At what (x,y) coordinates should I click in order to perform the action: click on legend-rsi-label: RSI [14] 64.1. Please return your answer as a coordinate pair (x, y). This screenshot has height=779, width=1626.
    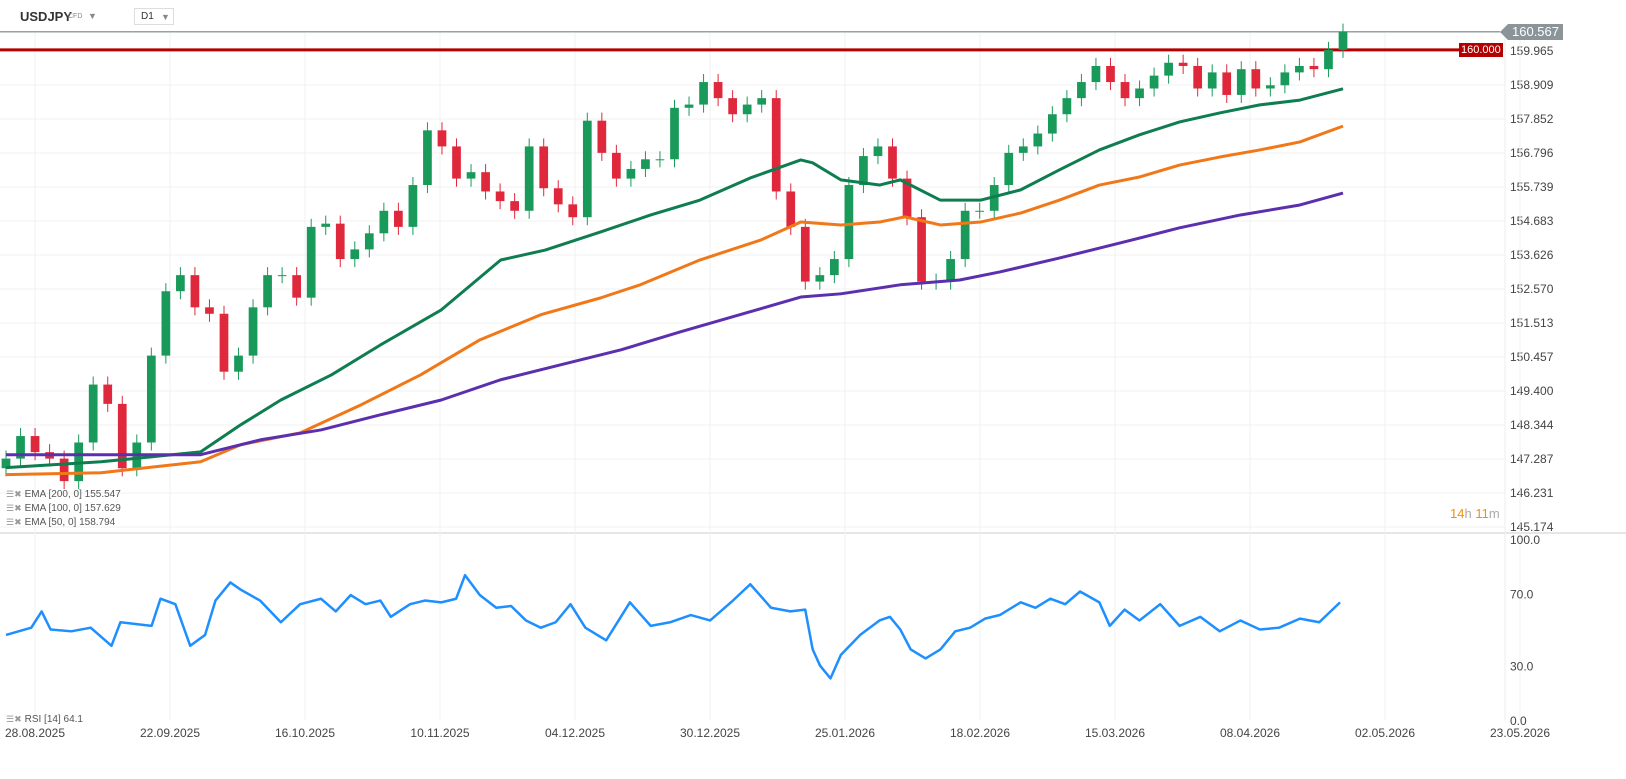
    Looking at the image, I should click on (53, 719).